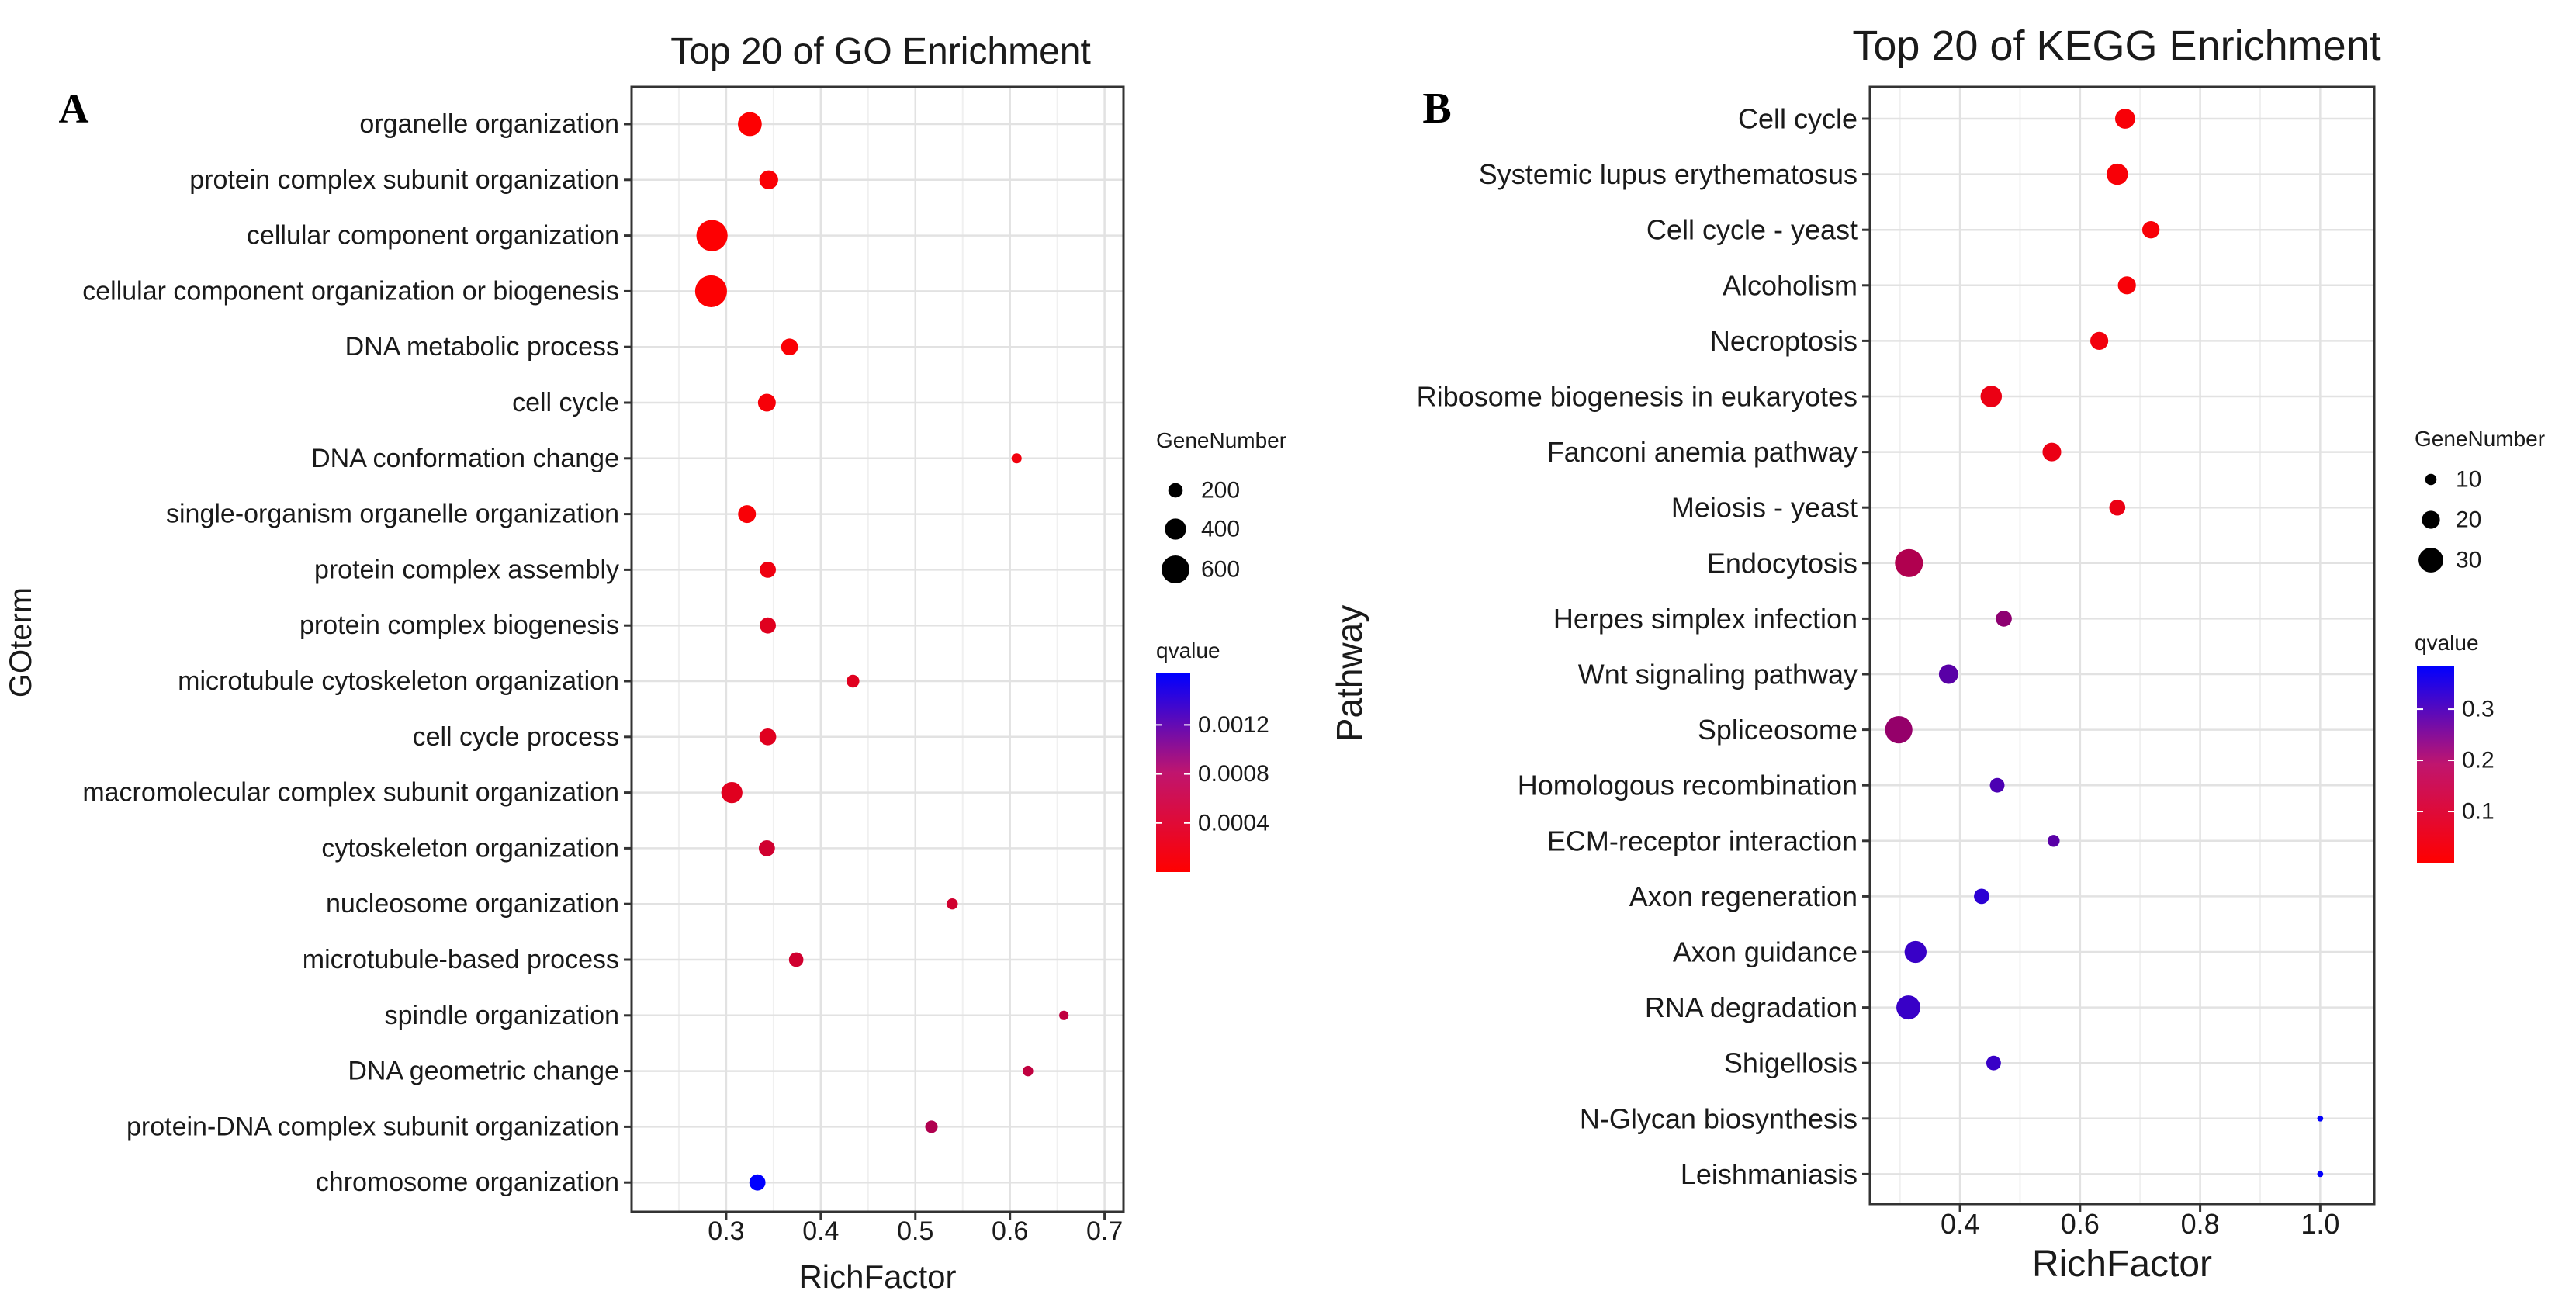 The height and width of the screenshot is (1315, 2576). Describe the element at coordinates (465, 458) in the screenshot. I see `y-tick-label: DNA conformation change` at that location.